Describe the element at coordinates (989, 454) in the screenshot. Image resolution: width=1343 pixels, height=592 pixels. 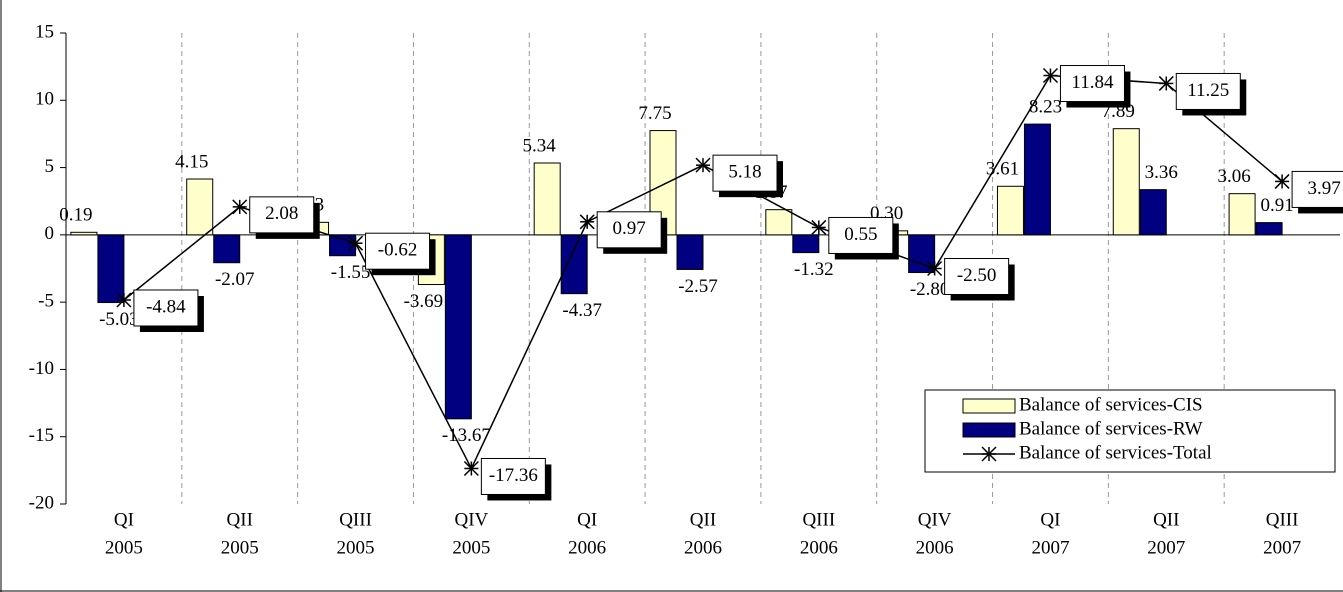
I see `legend-marker` at that location.